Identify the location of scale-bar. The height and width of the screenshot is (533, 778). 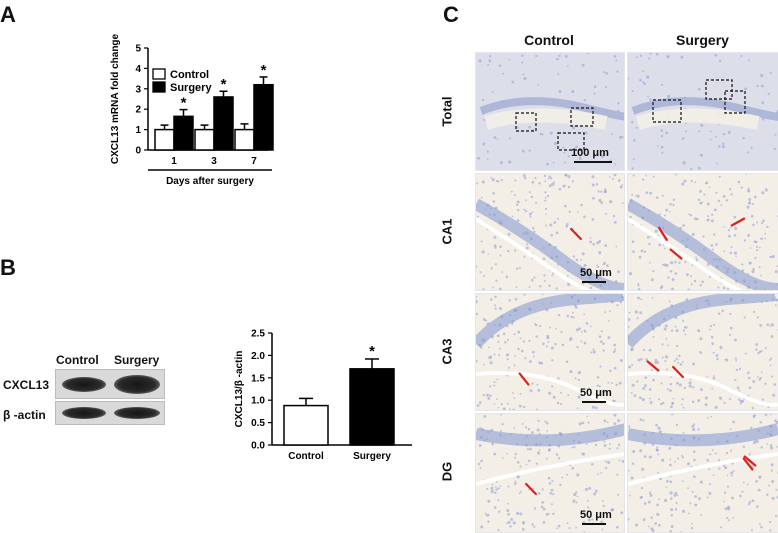
(594, 402).